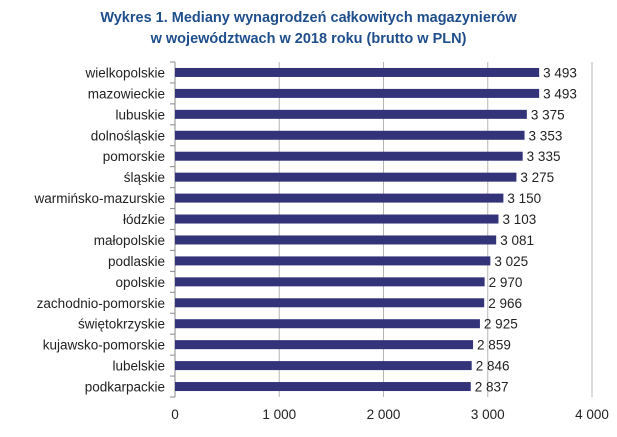 Image resolution: width=617 pixels, height=437 pixels. Describe the element at coordinates (99, 198) in the screenshot. I see `category-label-6: warmińsko-mazurskie` at that location.